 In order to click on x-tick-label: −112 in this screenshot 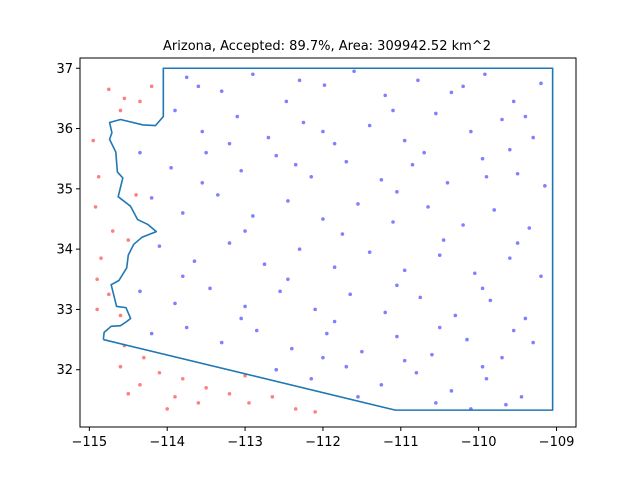, I will do `click(323, 442)`.